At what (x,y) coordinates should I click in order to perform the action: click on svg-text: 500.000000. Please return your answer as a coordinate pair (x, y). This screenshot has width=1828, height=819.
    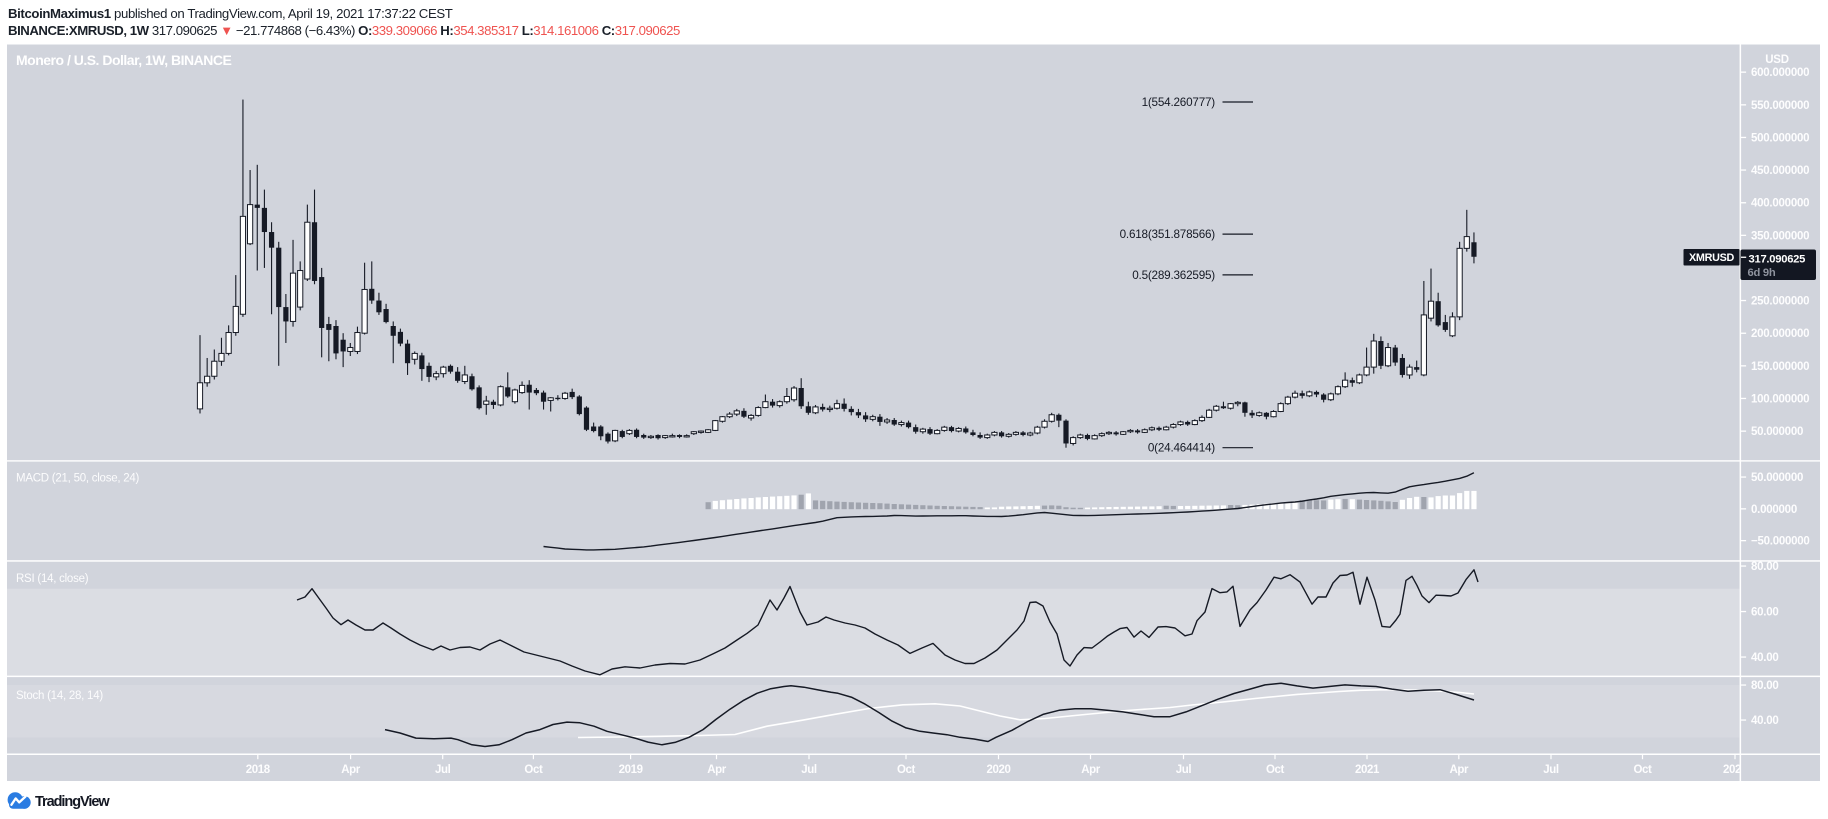
    Looking at the image, I should click on (1780, 138).